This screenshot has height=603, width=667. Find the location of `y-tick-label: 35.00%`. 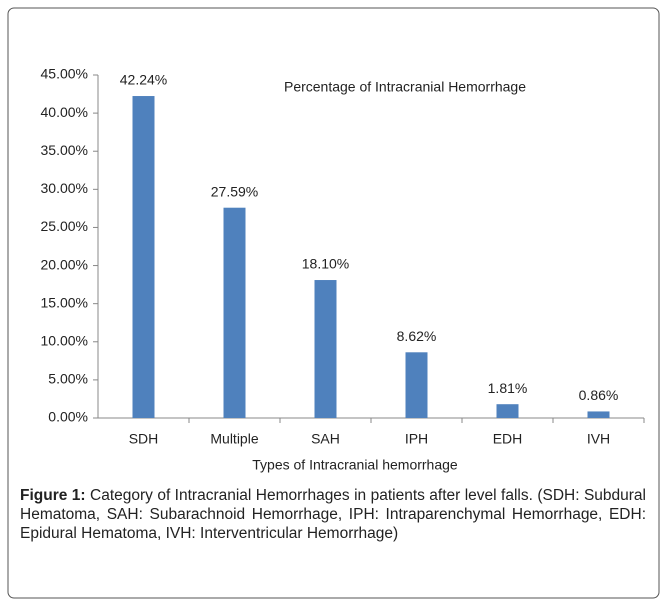

y-tick-label: 35.00% is located at coordinates (64, 150).